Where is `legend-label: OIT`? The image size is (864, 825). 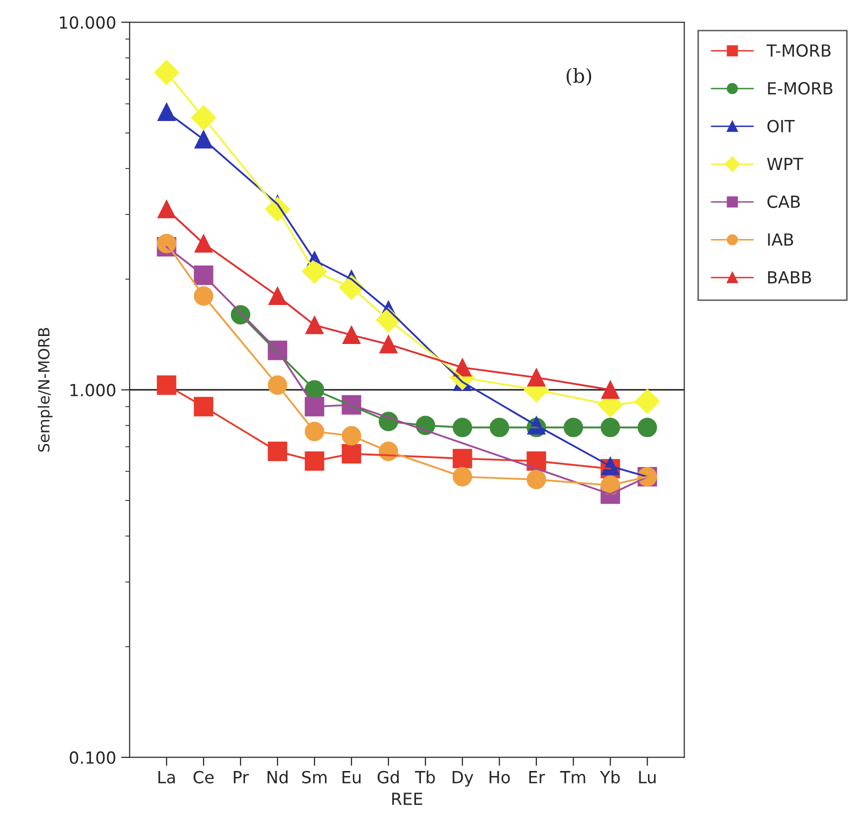
legend-label: OIT is located at coordinates (781, 126).